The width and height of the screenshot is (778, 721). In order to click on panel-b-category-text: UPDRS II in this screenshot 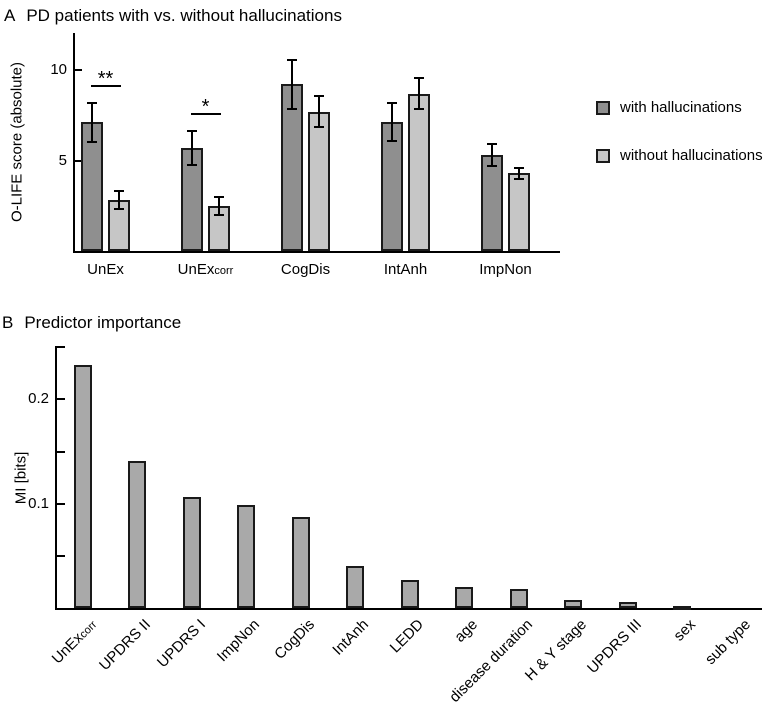, I will do `click(125, 645)`.